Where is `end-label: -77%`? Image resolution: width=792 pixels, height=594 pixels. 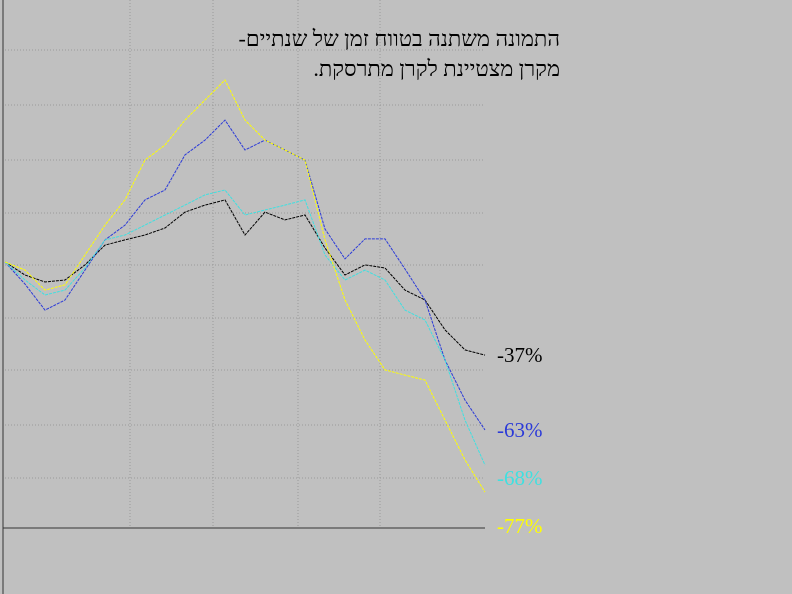 end-label: -77% is located at coordinates (520, 526).